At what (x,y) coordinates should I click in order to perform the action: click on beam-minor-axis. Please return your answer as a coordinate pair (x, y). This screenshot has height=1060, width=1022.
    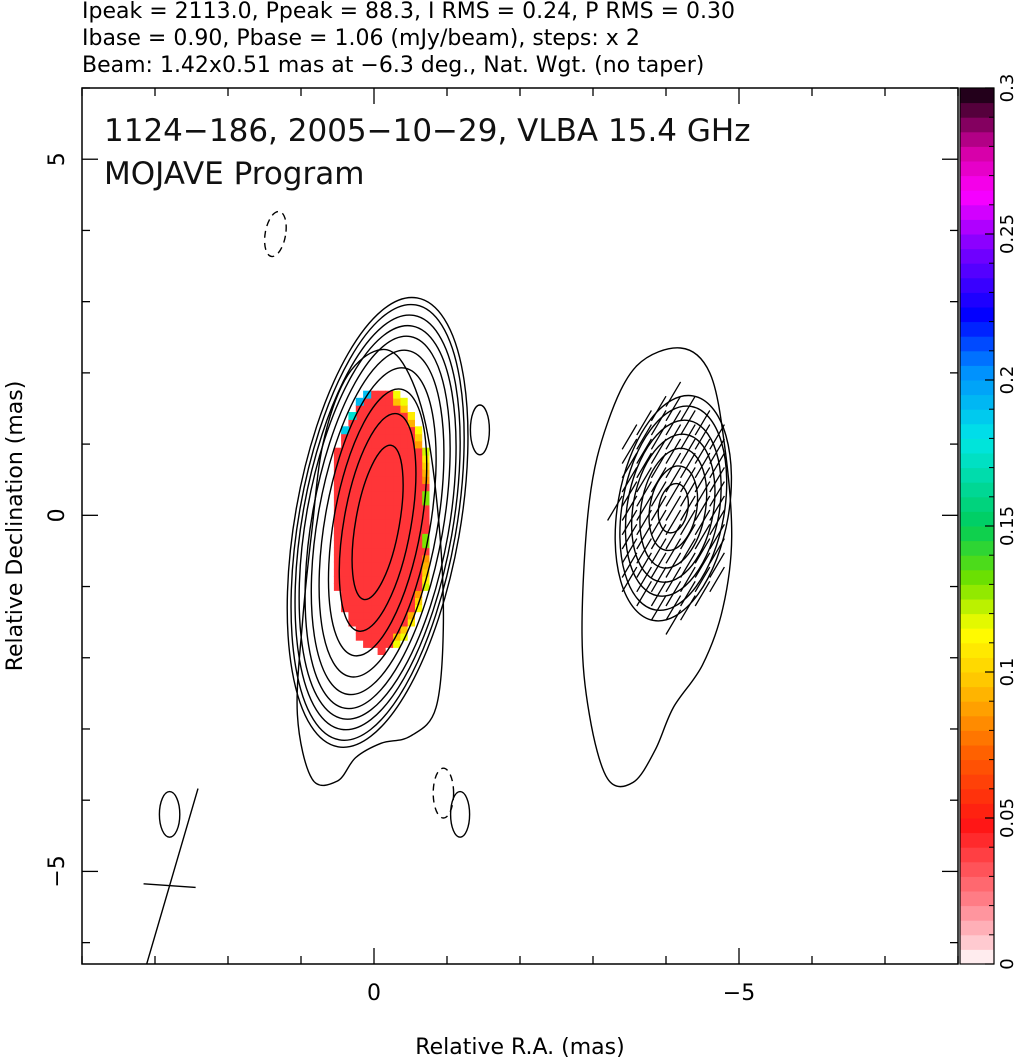
    Looking at the image, I should click on (169, 886).